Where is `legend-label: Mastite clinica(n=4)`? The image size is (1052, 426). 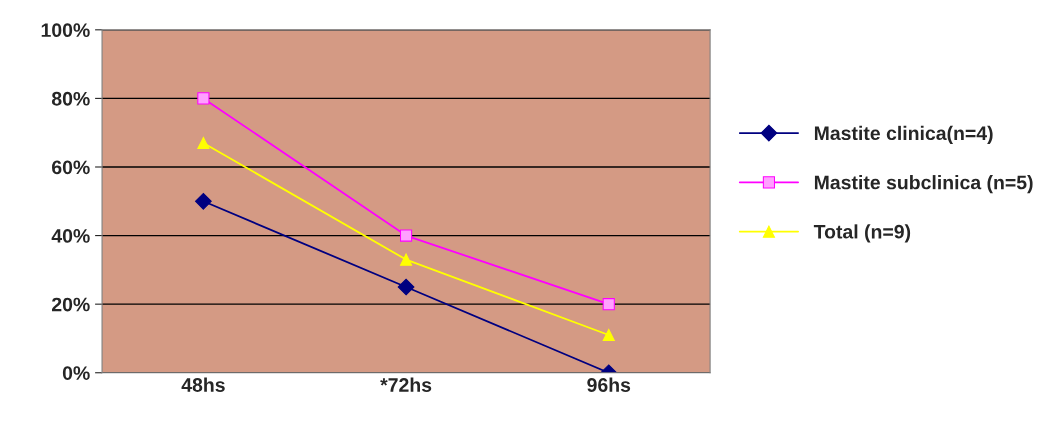
legend-label: Mastite clinica(n=4) is located at coordinates (903, 134).